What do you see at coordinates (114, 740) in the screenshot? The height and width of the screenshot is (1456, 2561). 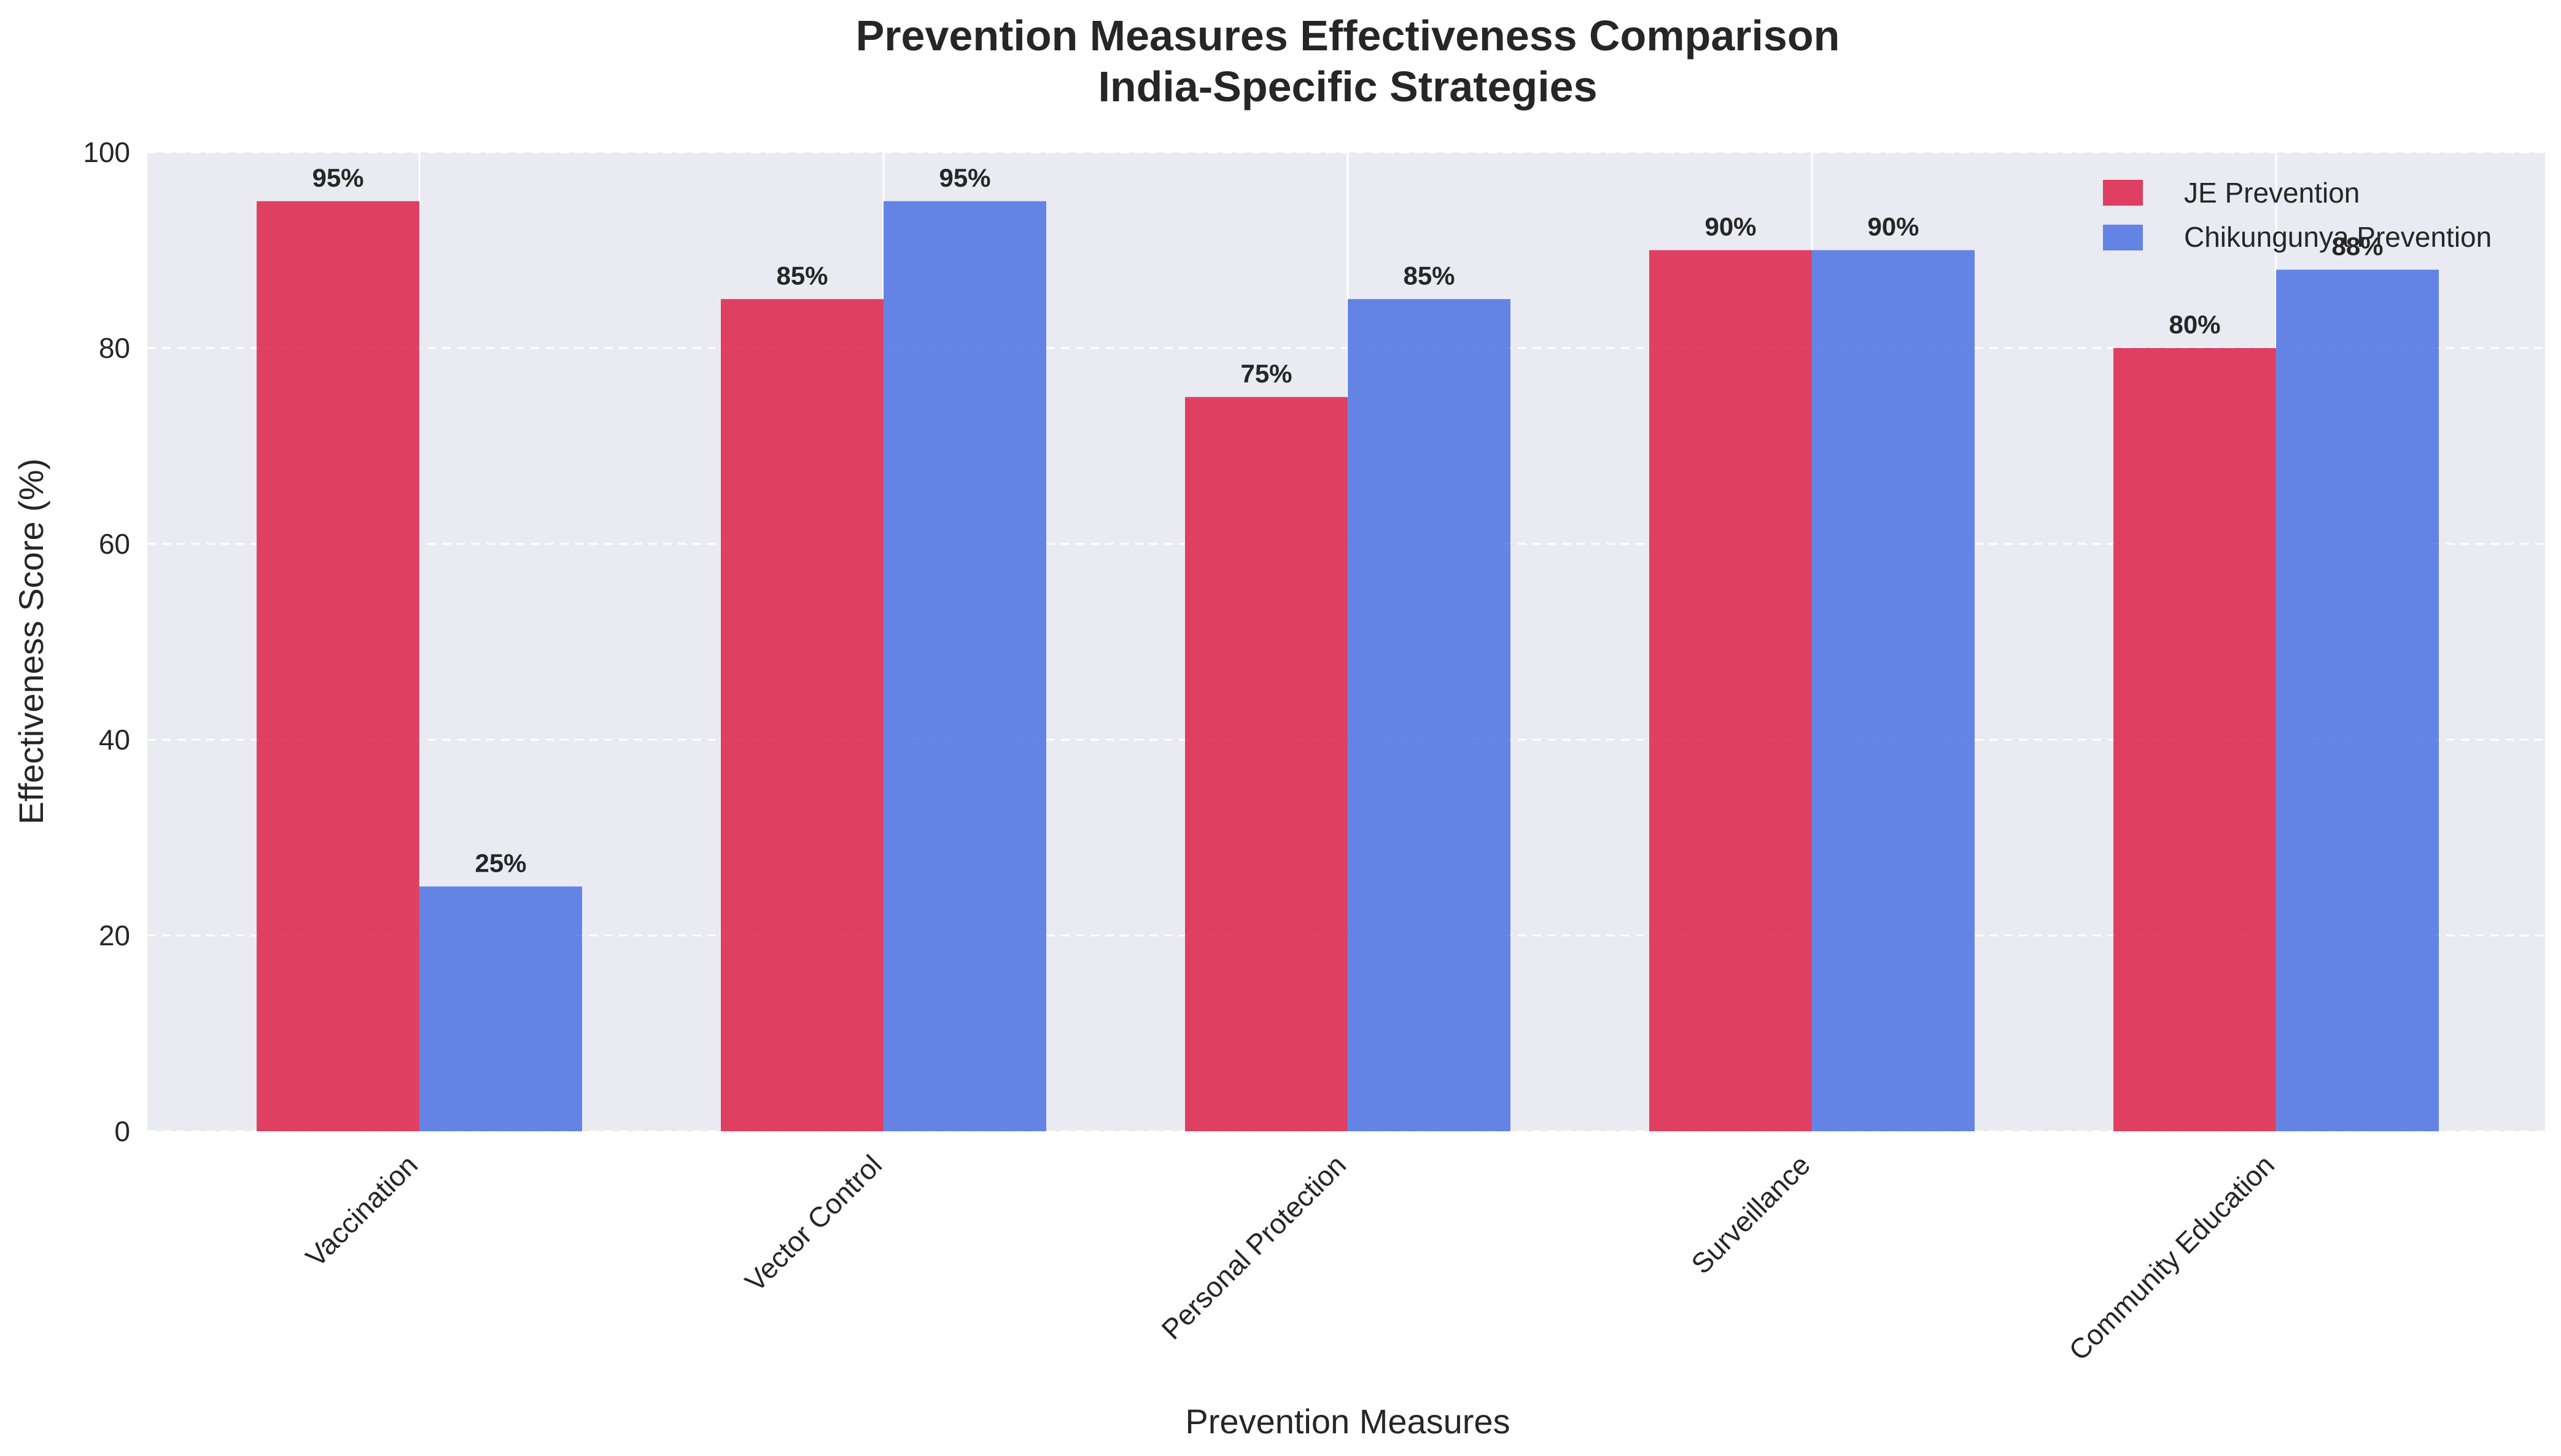 I see `y-tick-label: 40` at bounding box center [114, 740].